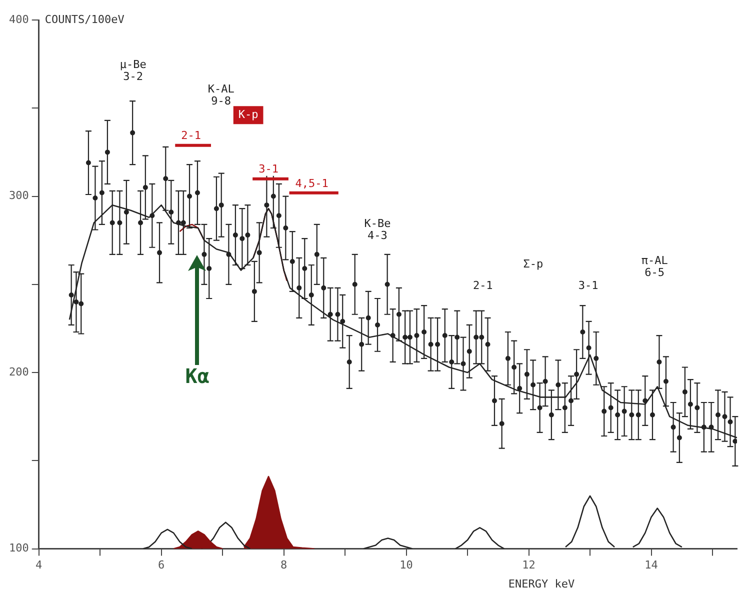 This screenshot has width=742, height=601. I want to click on y-tick-label: 400, so click(18, 19).